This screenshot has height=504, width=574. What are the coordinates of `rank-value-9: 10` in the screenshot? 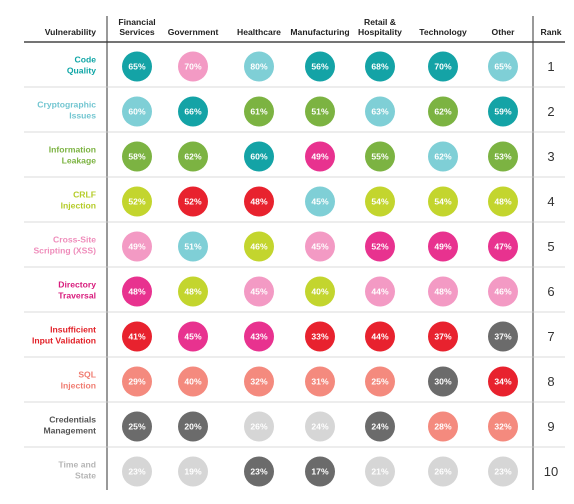 It's located at (551, 471).